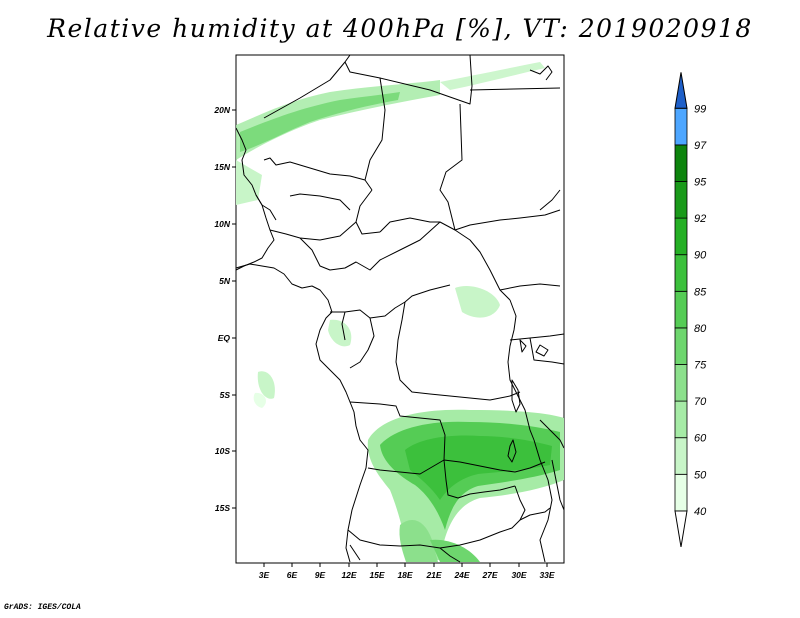 This screenshot has width=800, height=618. What do you see at coordinates (690, 309) in the screenshot?
I see `colorbar: 40 50 60 70 75 80 85 90 92 95 97 99` at bounding box center [690, 309].